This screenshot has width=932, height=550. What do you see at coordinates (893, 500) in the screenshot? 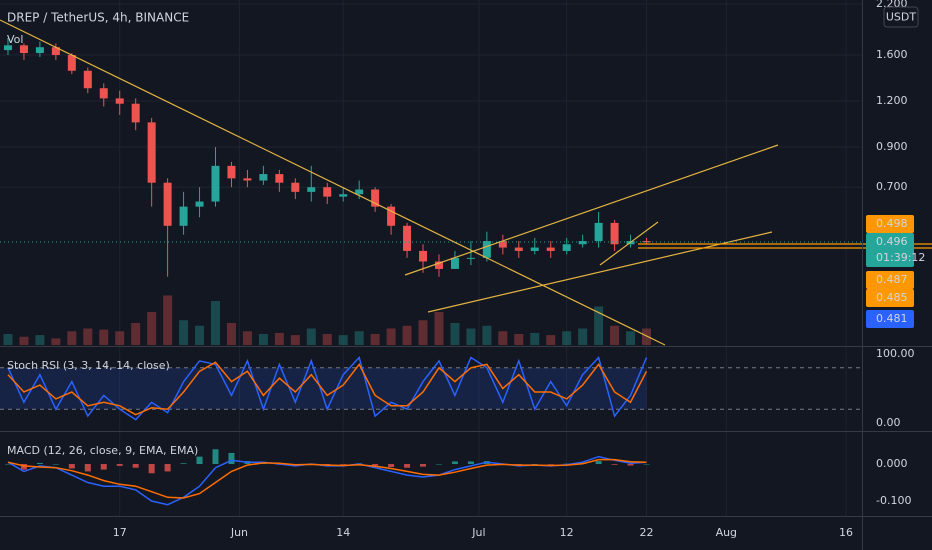
I see `y-tick-label: -0.100` at bounding box center [893, 500].